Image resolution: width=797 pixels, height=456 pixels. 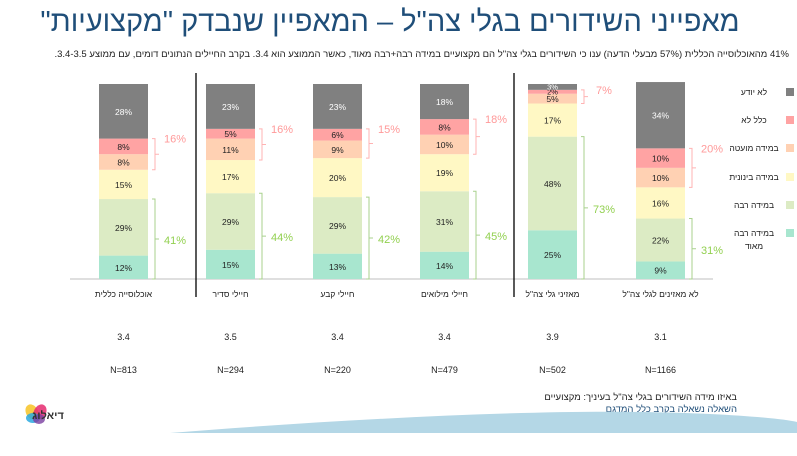 What do you see at coordinates (756, 148) in the screenshot?
I see `legend-item: במידה מועטה` at bounding box center [756, 148].